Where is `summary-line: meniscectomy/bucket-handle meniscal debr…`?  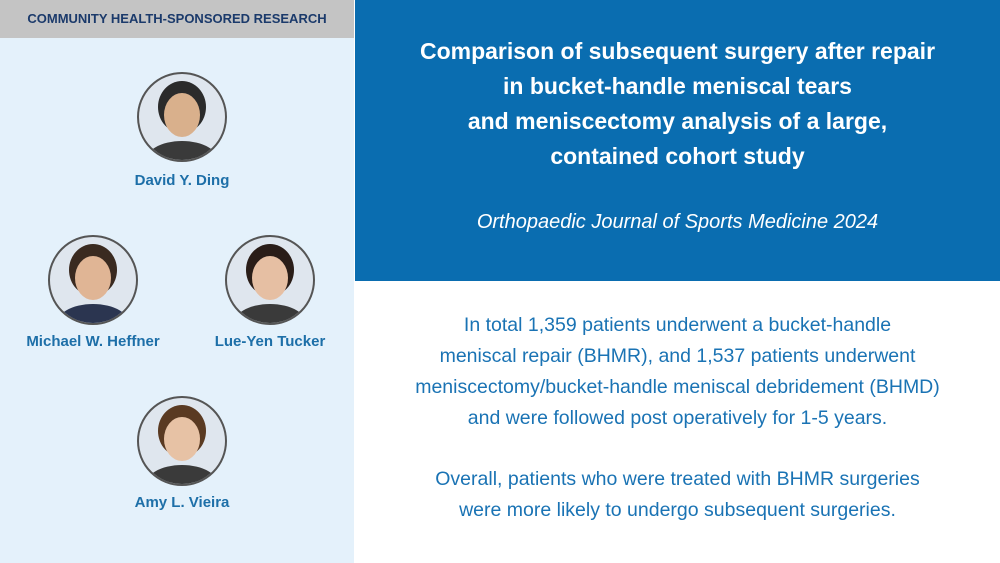 summary-line: meniscectomy/bucket-handle meniscal debr… is located at coordinates (677, 387).